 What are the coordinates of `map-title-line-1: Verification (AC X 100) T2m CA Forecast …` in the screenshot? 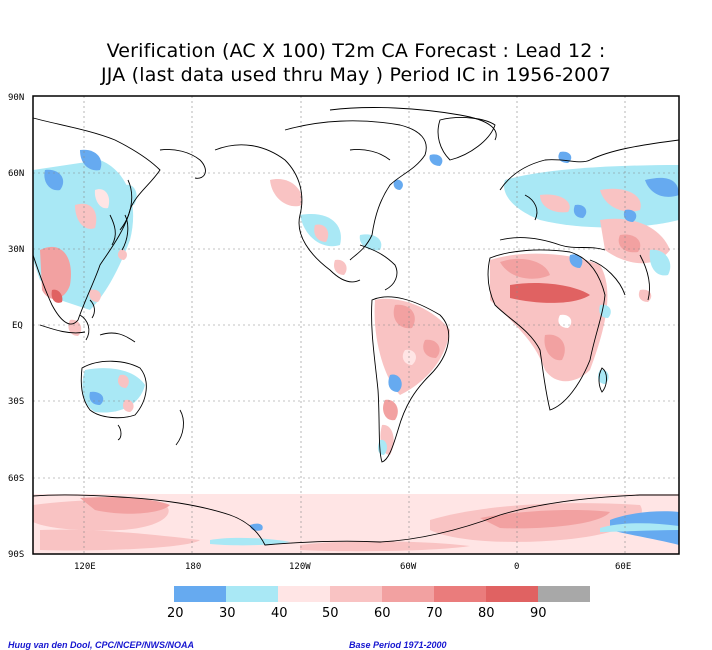 It's located at (356, 51).